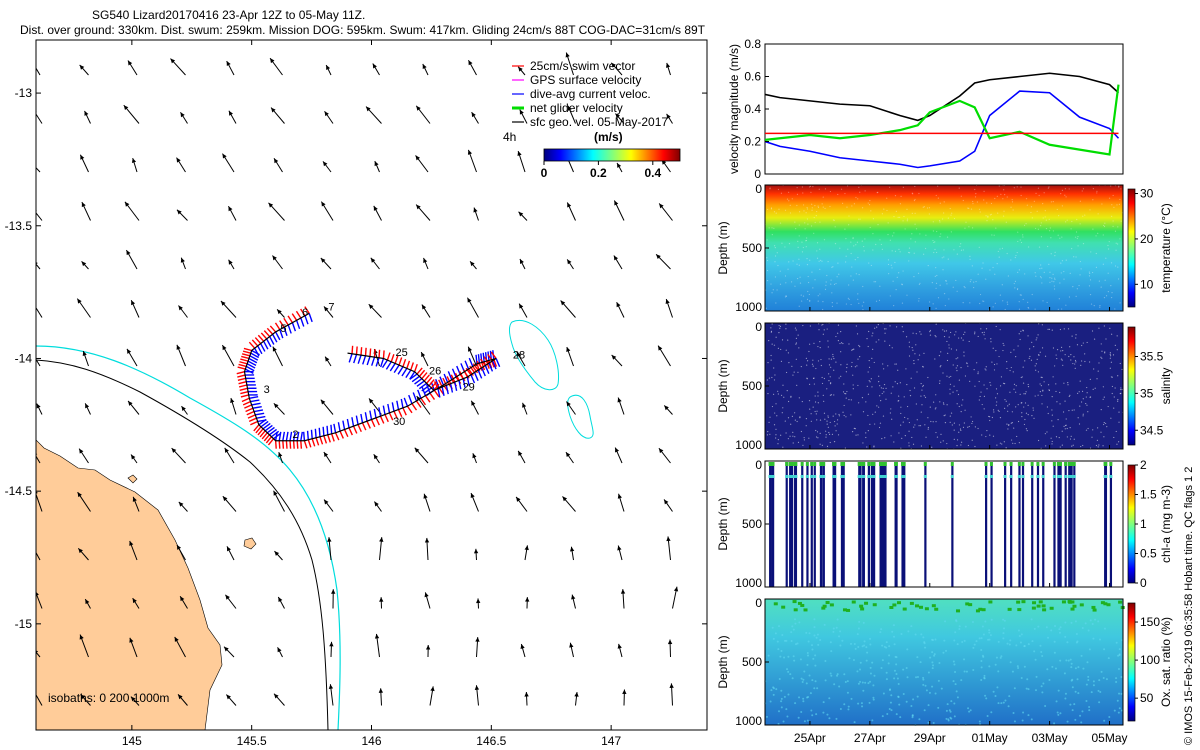  Describe the element at coordinates (1143, 465) in the screenshot. I see `colorbar-tick-label: 2` at that location.